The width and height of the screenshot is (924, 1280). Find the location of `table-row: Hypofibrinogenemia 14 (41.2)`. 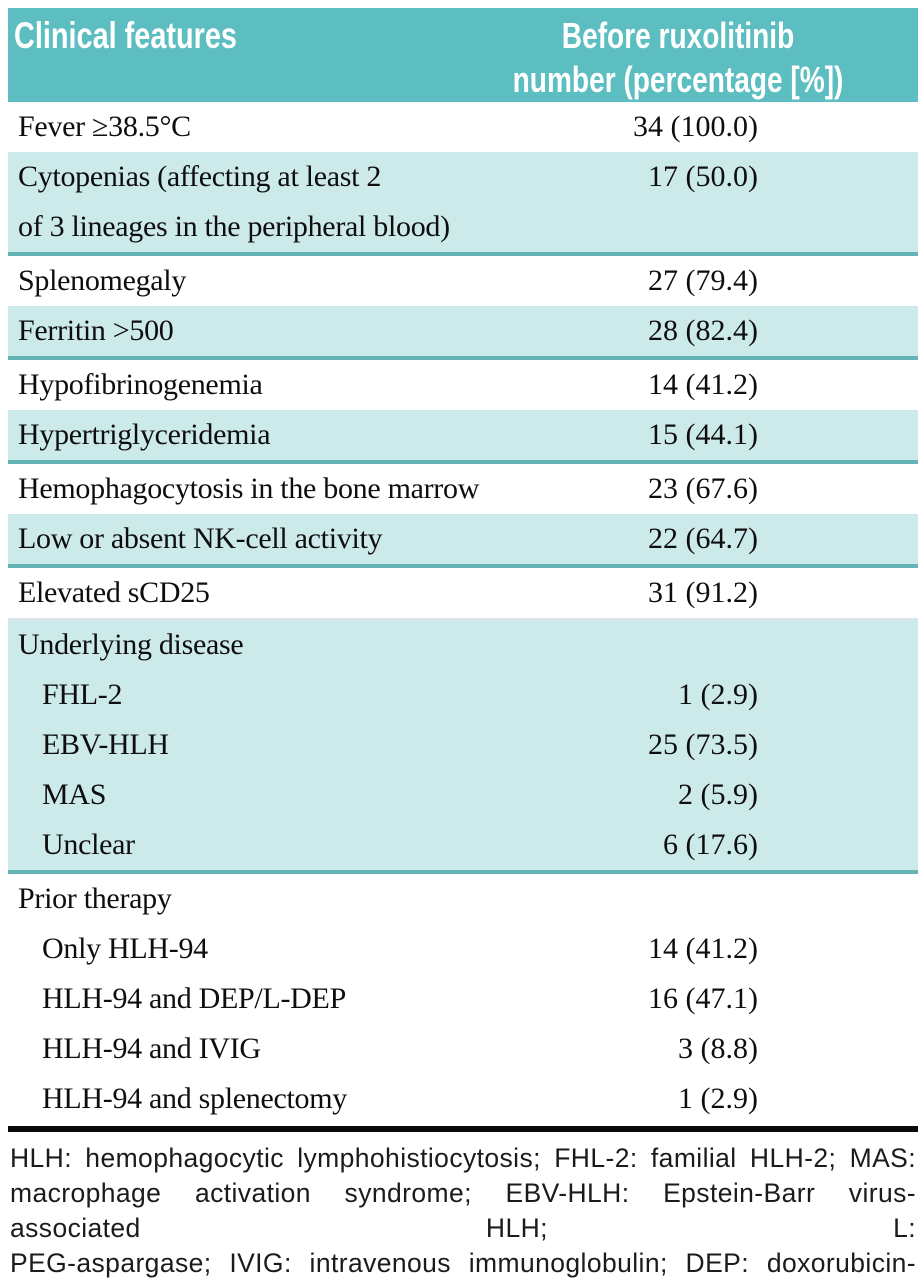

table-row: Hypofibrinogenemia 14 (41.2) is located at coordinates (463, 385).